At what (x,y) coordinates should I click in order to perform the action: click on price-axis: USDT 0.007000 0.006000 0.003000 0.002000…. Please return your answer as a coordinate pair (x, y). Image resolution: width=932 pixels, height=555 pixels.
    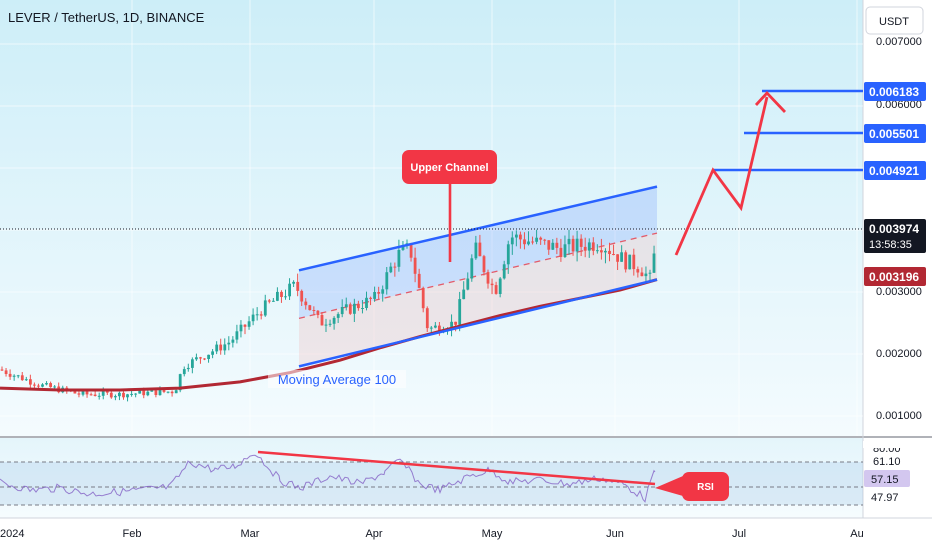
    Looking at the image, I should click on (895, 214).